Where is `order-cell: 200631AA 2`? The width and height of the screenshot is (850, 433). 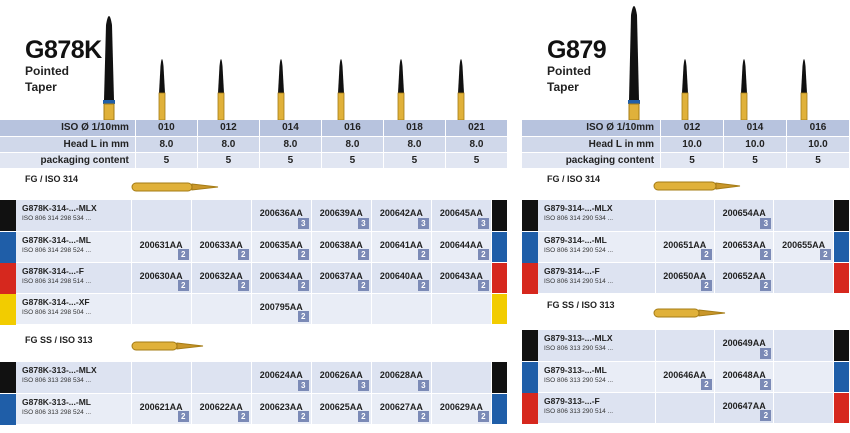
order-cell: 200631AA 2 is located at coordinates (161, 247).